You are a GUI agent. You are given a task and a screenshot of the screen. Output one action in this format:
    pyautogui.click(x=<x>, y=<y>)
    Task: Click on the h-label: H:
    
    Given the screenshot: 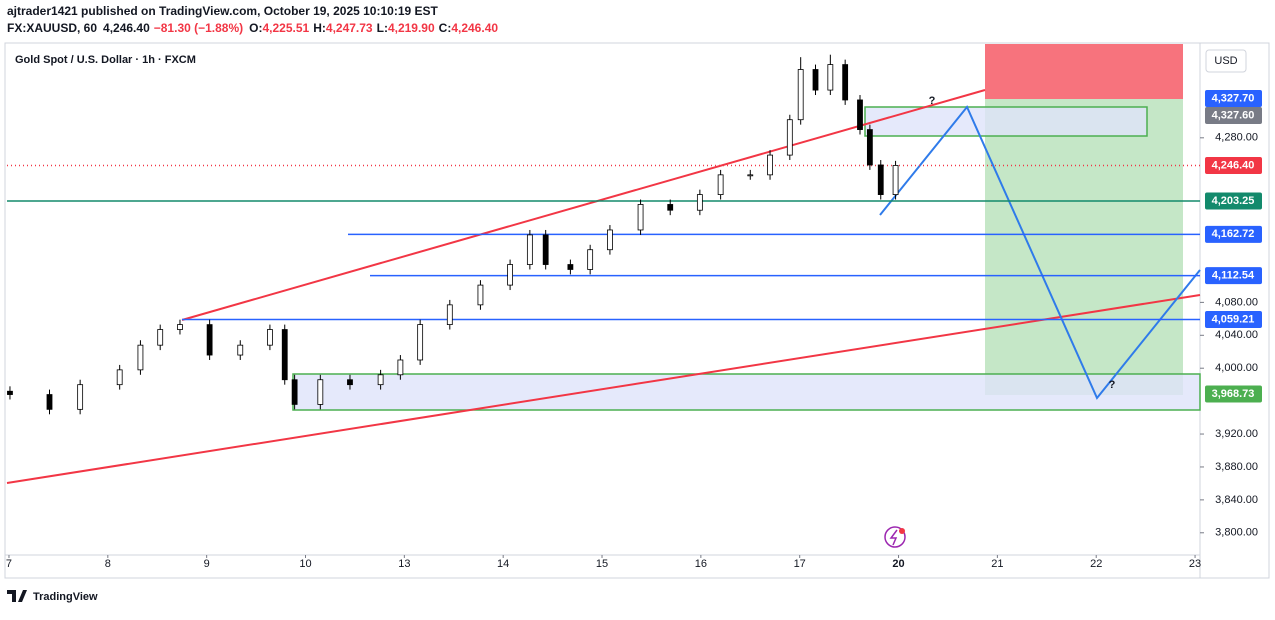 What is the action you would take?
    pyautogui.click(x=319, y=28)
    